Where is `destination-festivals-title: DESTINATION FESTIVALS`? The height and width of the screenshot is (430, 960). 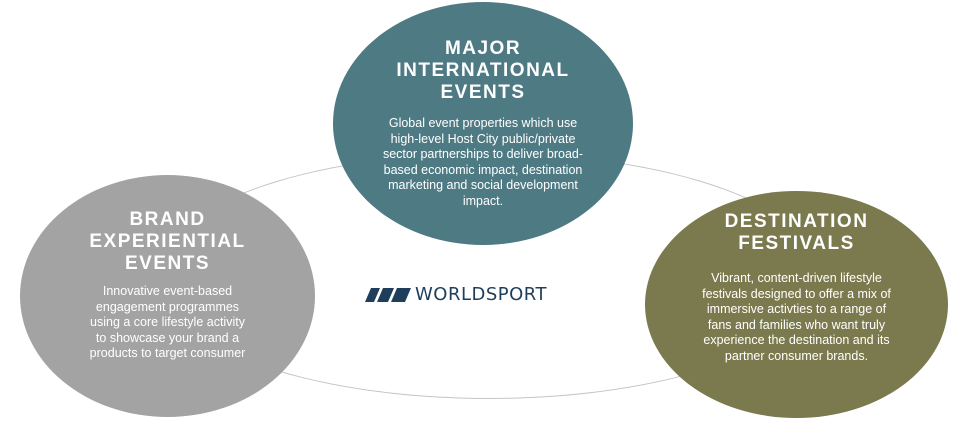
destination-festivals-title: DESTINATION FESTIVALS is located at coordinates (796, 232).